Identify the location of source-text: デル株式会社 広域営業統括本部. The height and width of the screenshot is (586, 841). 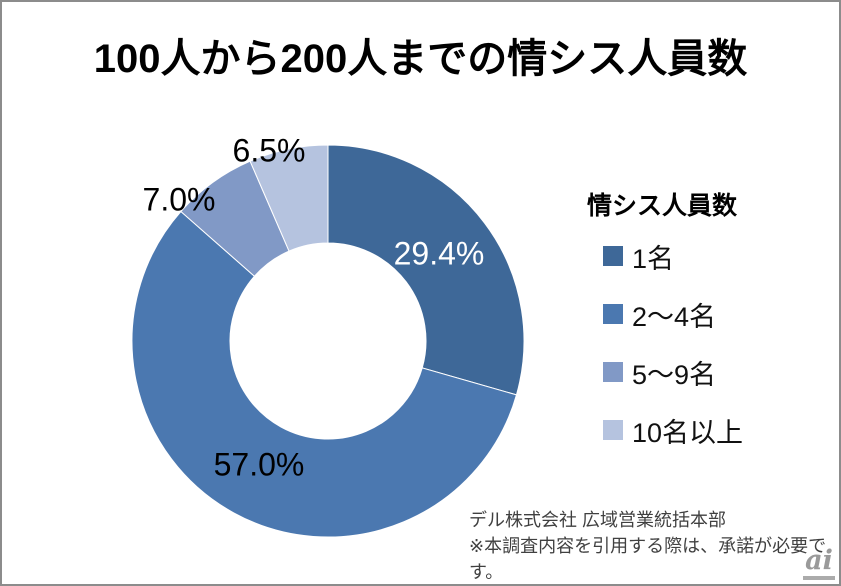
(597, 520).